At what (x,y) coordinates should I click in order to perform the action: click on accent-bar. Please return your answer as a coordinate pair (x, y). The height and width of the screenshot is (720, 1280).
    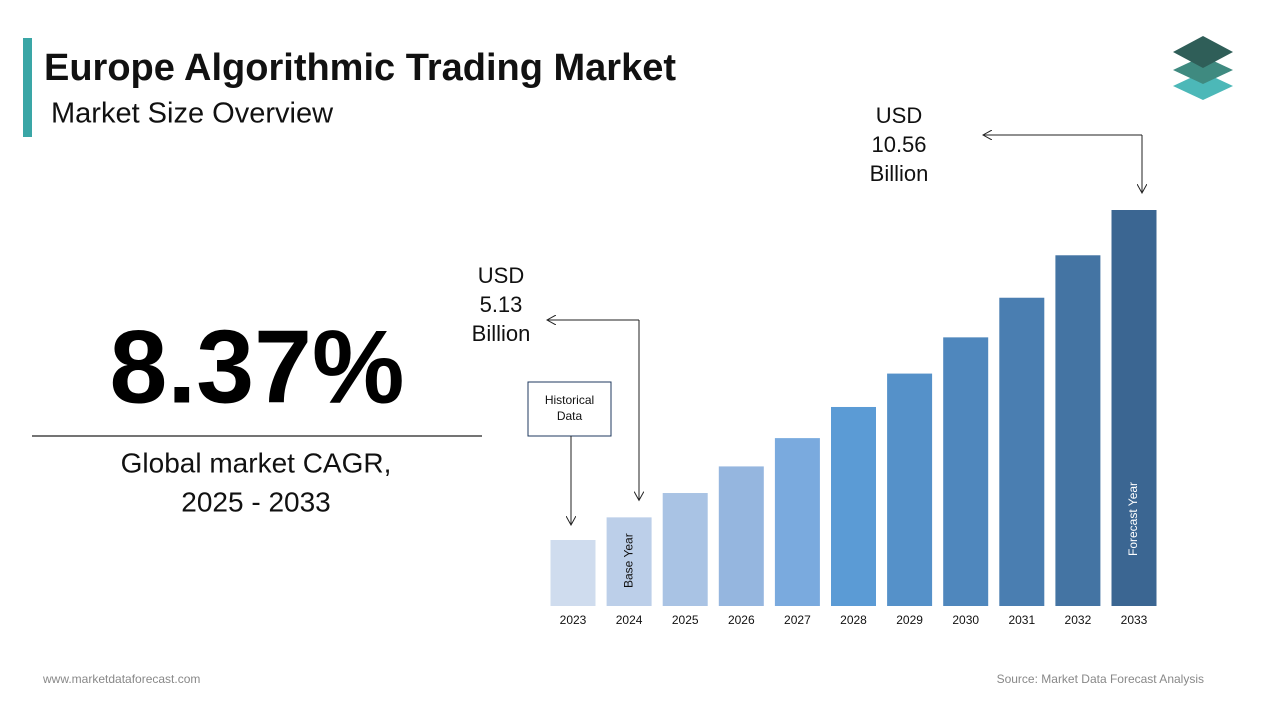
    Looking at the image, I should click on (27, 87).